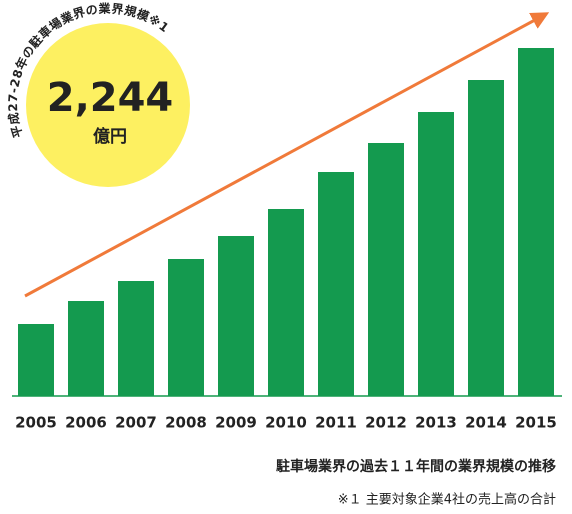 The image size is (572, 514). I want to click on x-tick-label: 2010, so click(286, 423).